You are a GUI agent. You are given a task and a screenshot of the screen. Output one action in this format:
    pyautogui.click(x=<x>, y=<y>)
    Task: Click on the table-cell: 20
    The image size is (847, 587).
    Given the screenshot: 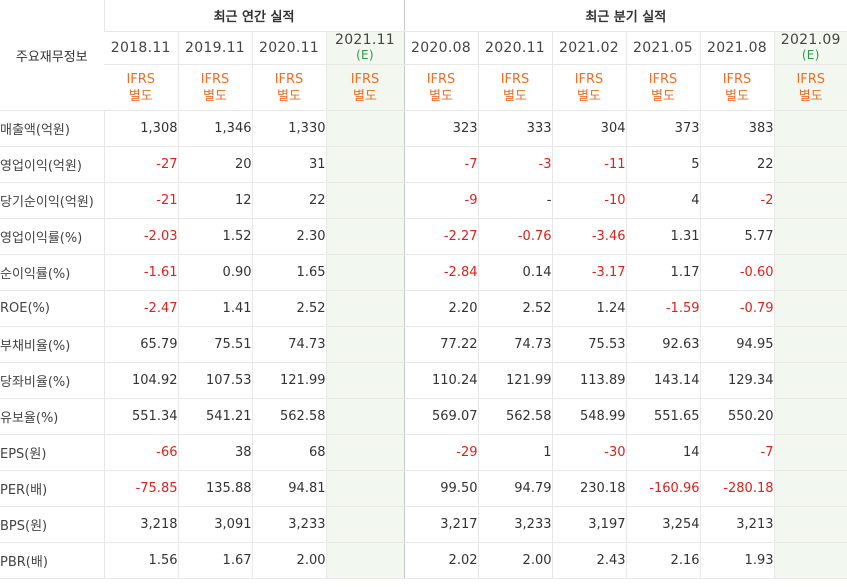 What is the action you would take?
    pyautogui.click(x=214, y=164)
    